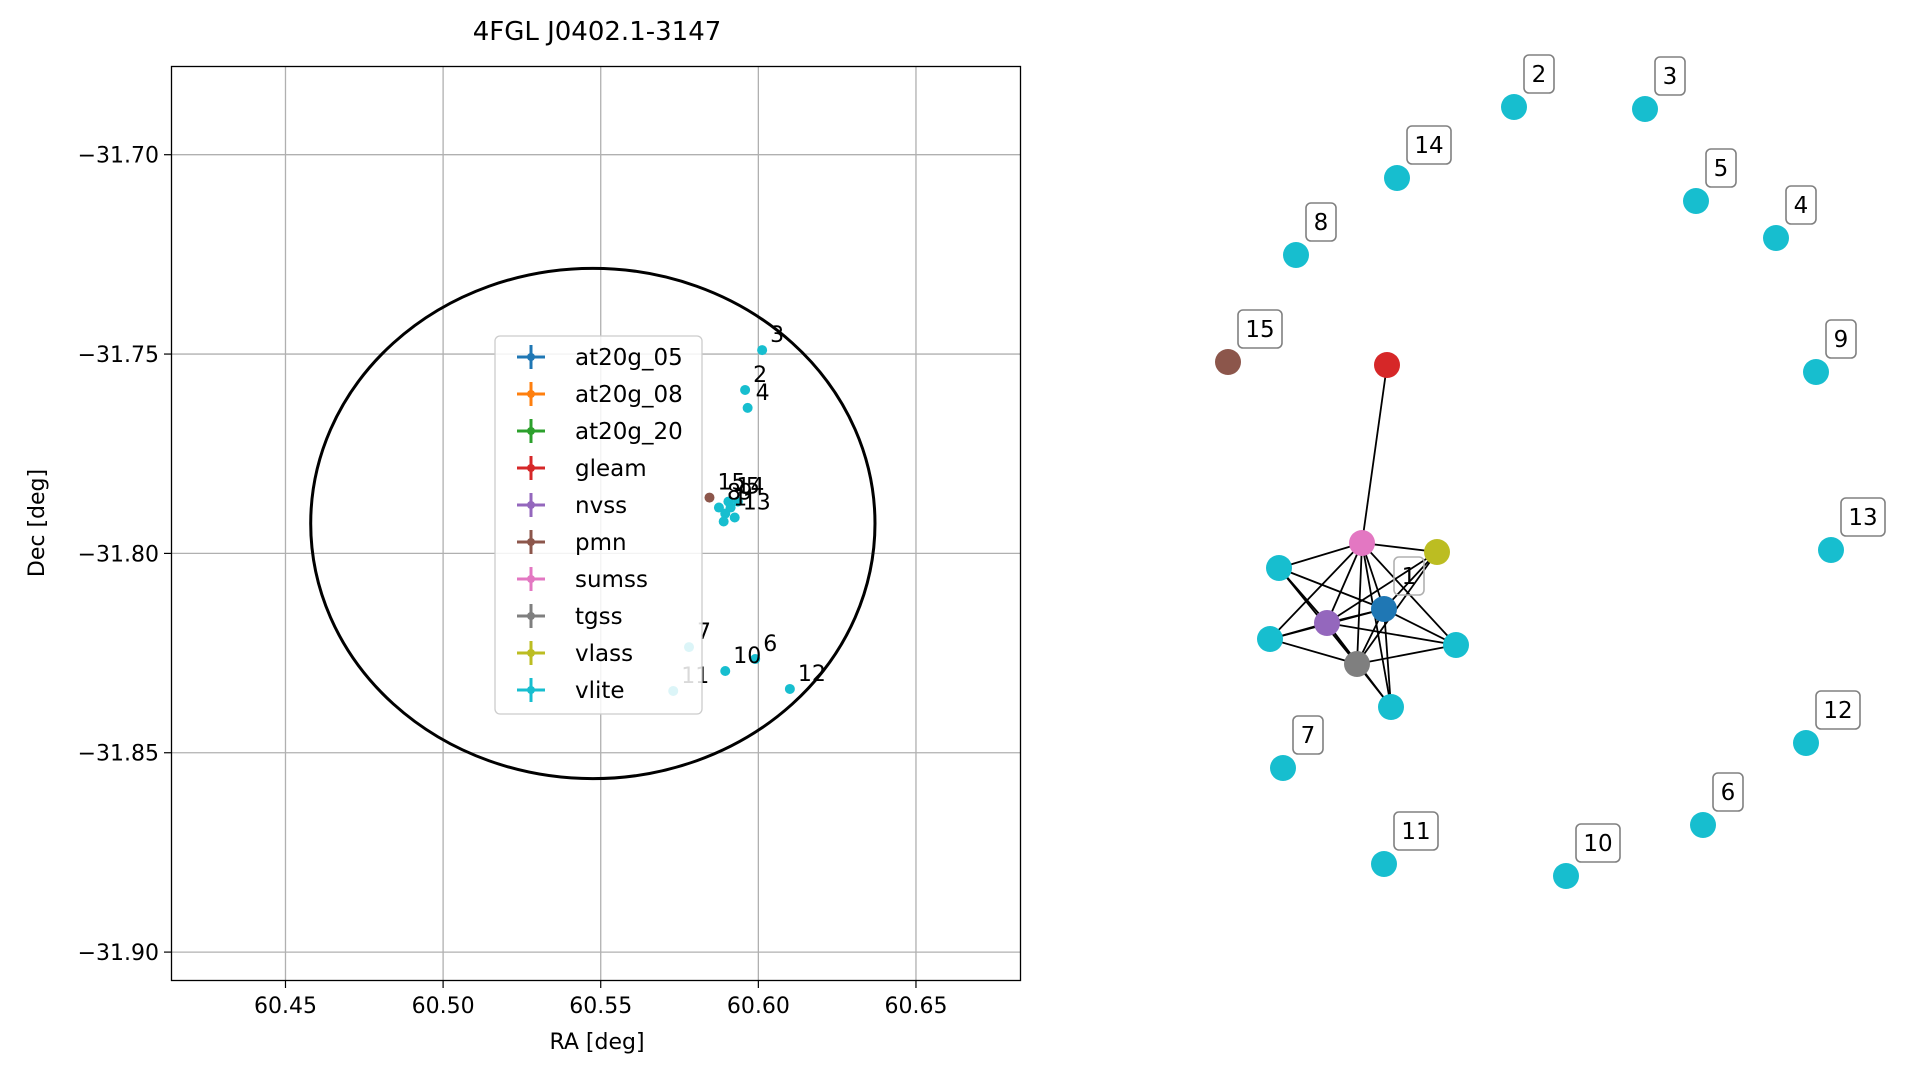 The width and height of the screenshot is (1919, 1080). I want to click on legend-label: sumss, so click(611, 580).